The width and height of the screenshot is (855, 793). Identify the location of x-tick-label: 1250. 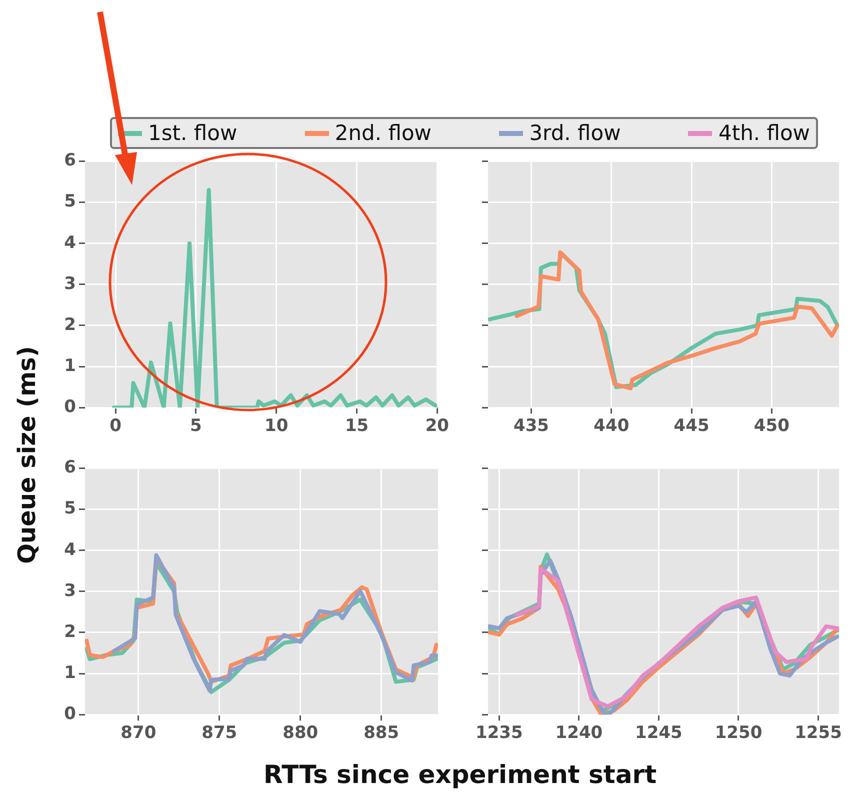
(738, 733).